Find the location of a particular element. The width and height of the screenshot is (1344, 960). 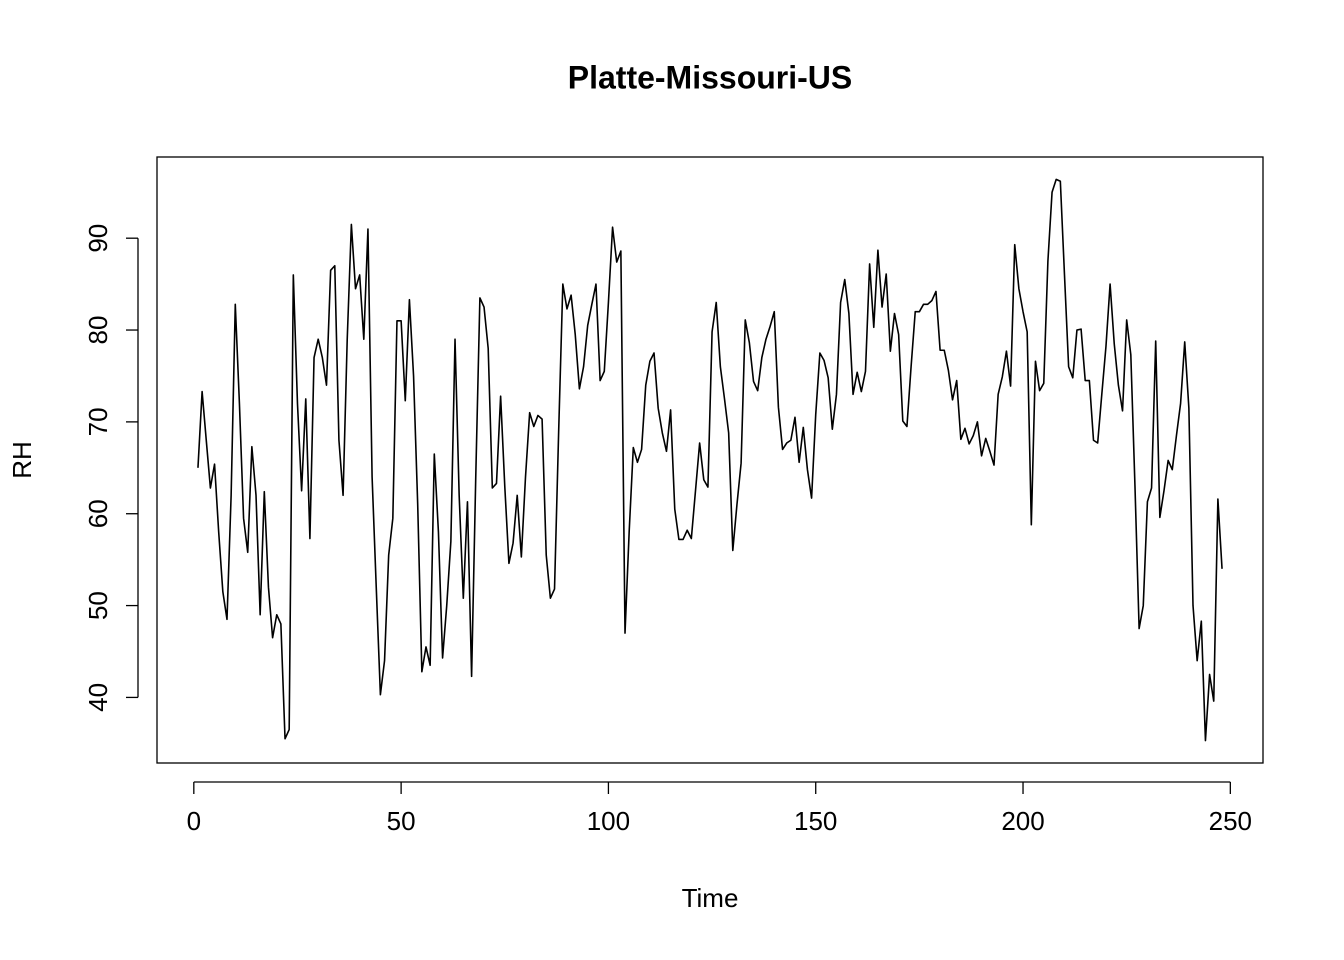

x-tick-label: 100 is located at coordinates (608, 821).